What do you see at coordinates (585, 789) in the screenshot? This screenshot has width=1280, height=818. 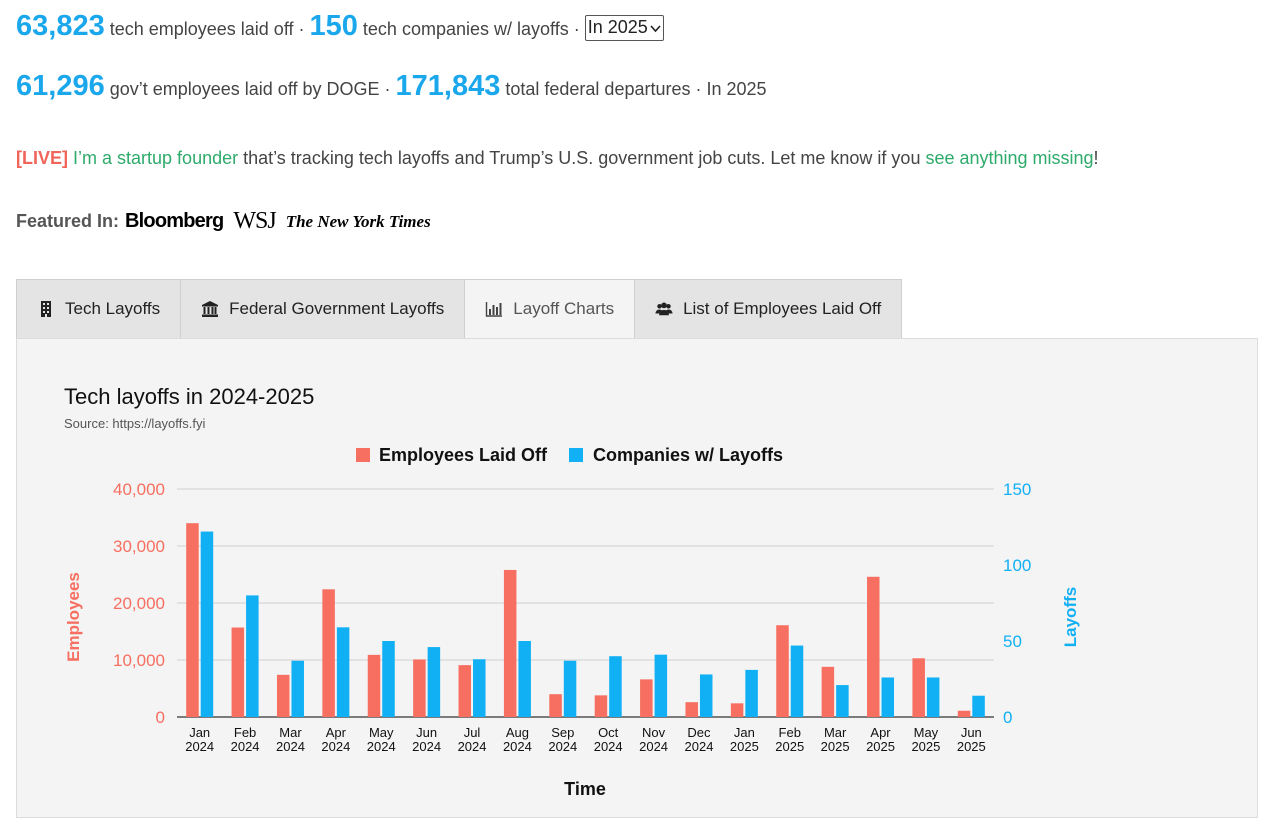 I see `x-axis-label: Time` at bounding box center [585, 789].